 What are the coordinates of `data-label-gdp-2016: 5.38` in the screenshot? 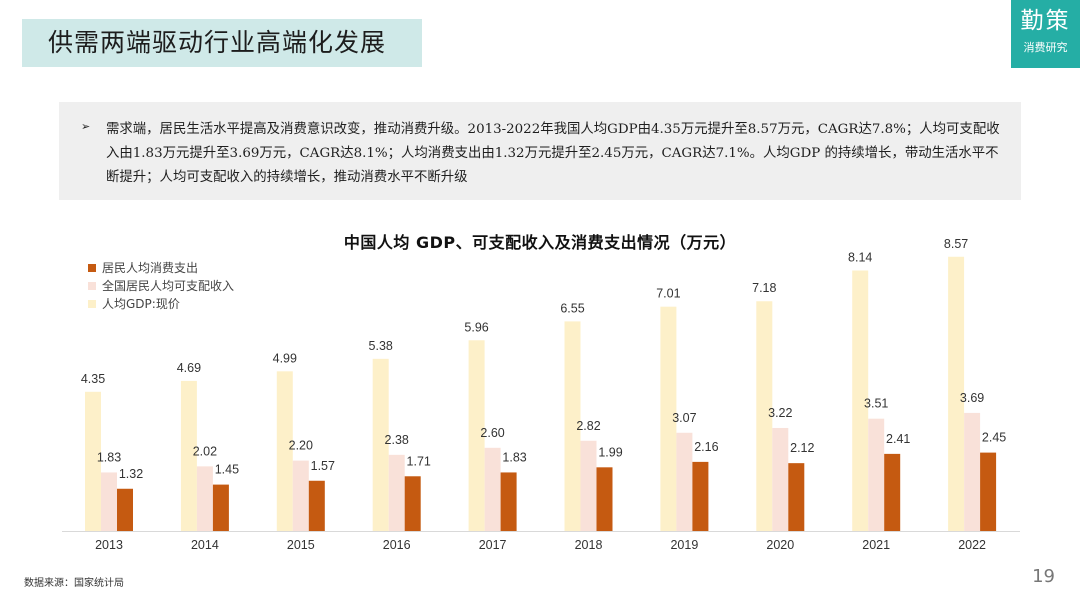 It's located at (381, 346).